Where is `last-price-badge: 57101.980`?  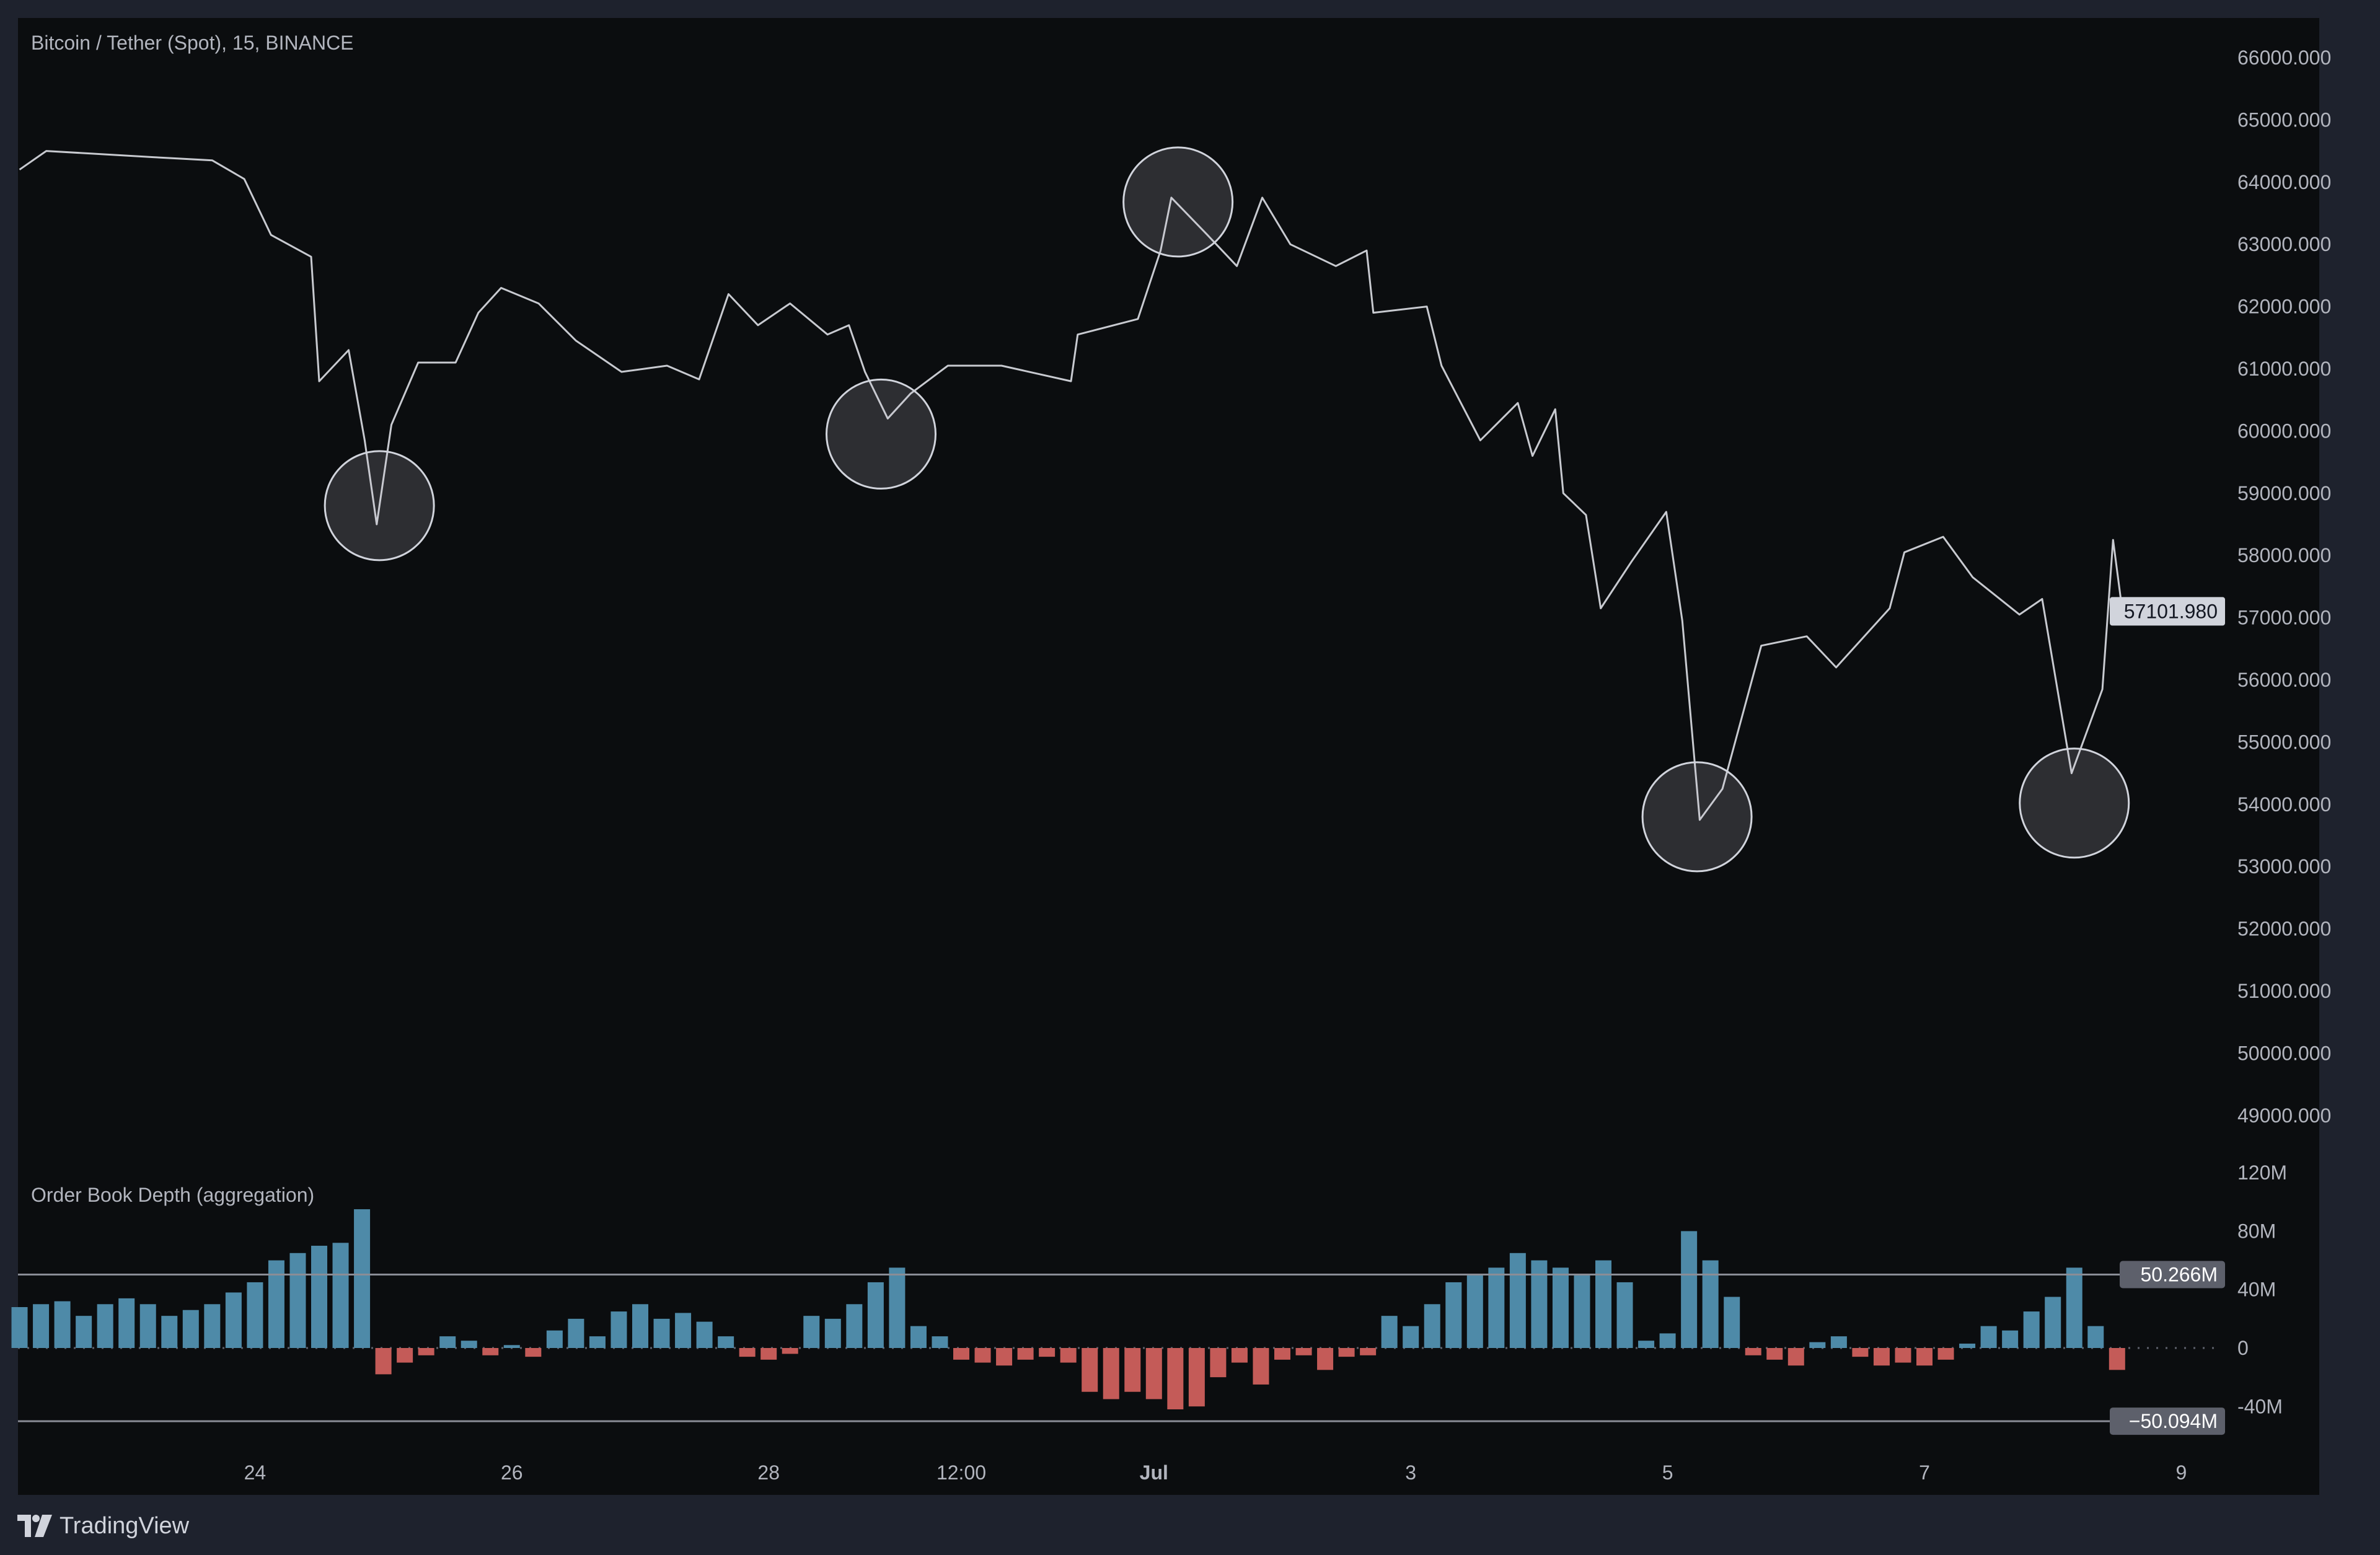
last-price-badge: 57101.980 is located at coordinates (2167, 611).